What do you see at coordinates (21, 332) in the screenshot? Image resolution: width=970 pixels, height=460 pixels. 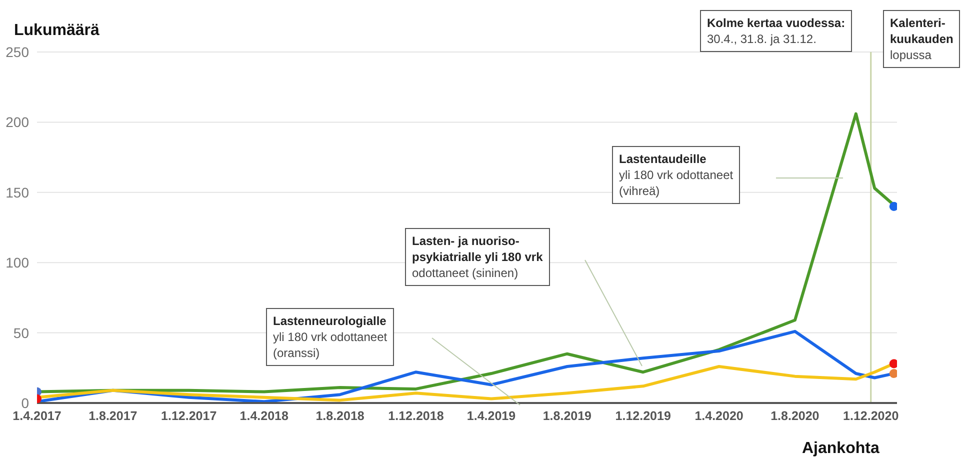 I see `y-tick-label: 50` at bounding box center [21, 332].